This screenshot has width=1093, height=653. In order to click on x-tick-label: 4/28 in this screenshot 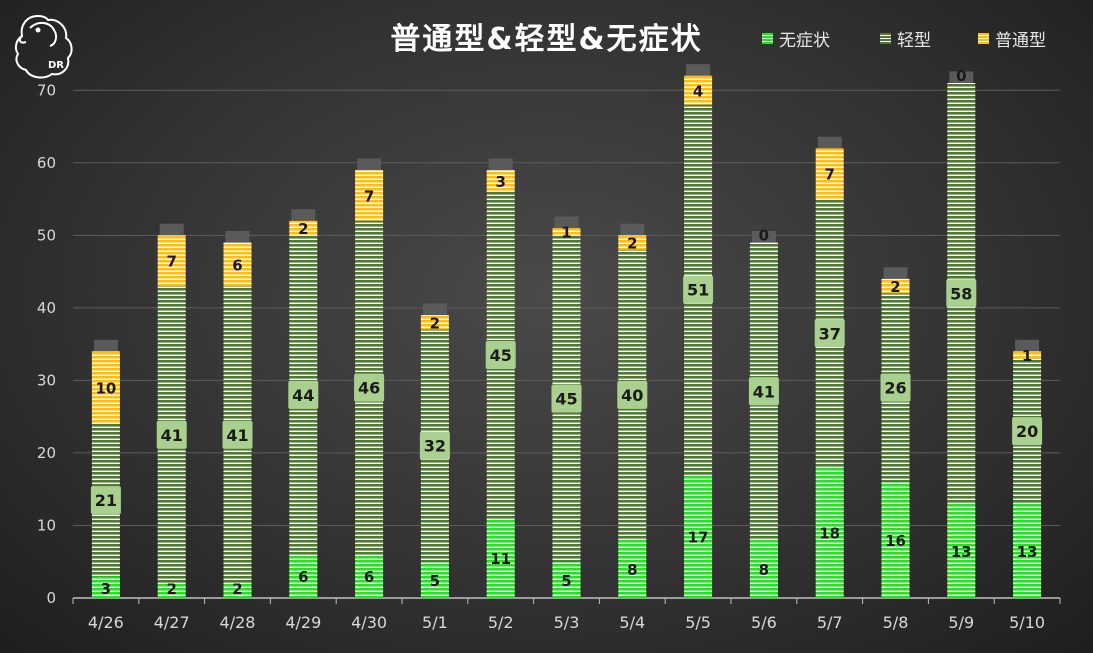, I will do `click(238, 622)`.